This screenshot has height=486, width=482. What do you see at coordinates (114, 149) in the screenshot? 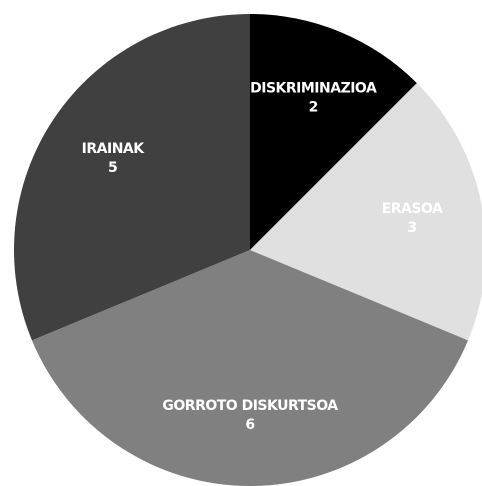
I see `slice-label: IRAINAK` at bounding box center [114, 149].